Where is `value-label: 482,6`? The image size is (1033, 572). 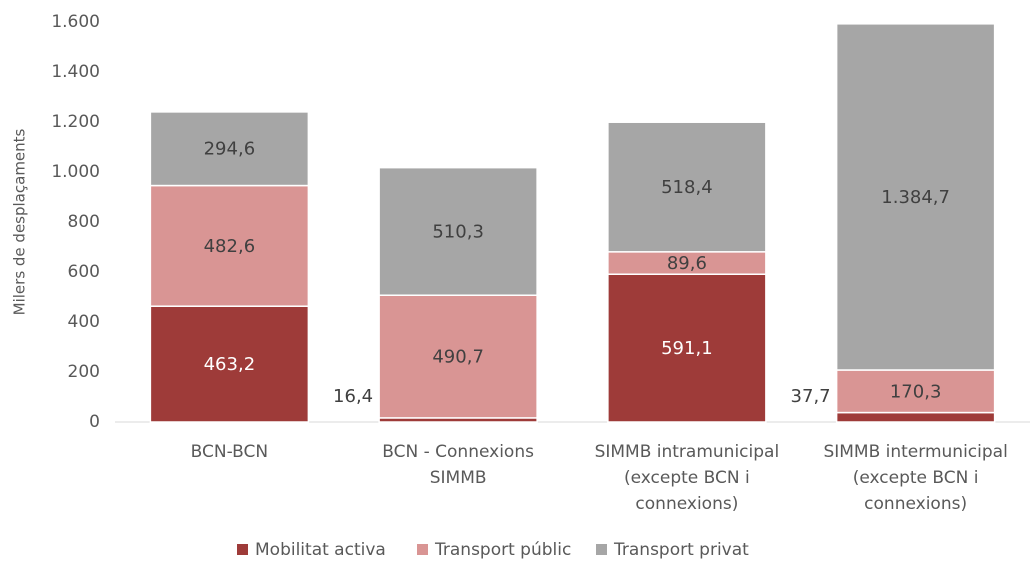
value-label: 482,6 is located at coordinates (230, 246).